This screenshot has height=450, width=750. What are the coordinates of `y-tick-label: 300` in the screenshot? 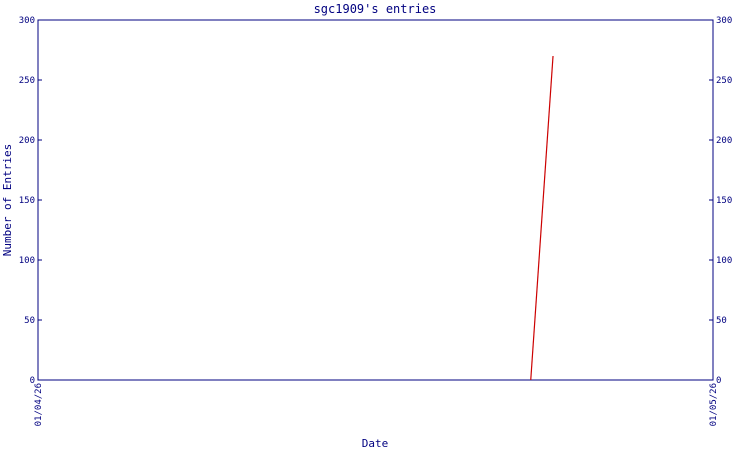 It's located at (27, 21).